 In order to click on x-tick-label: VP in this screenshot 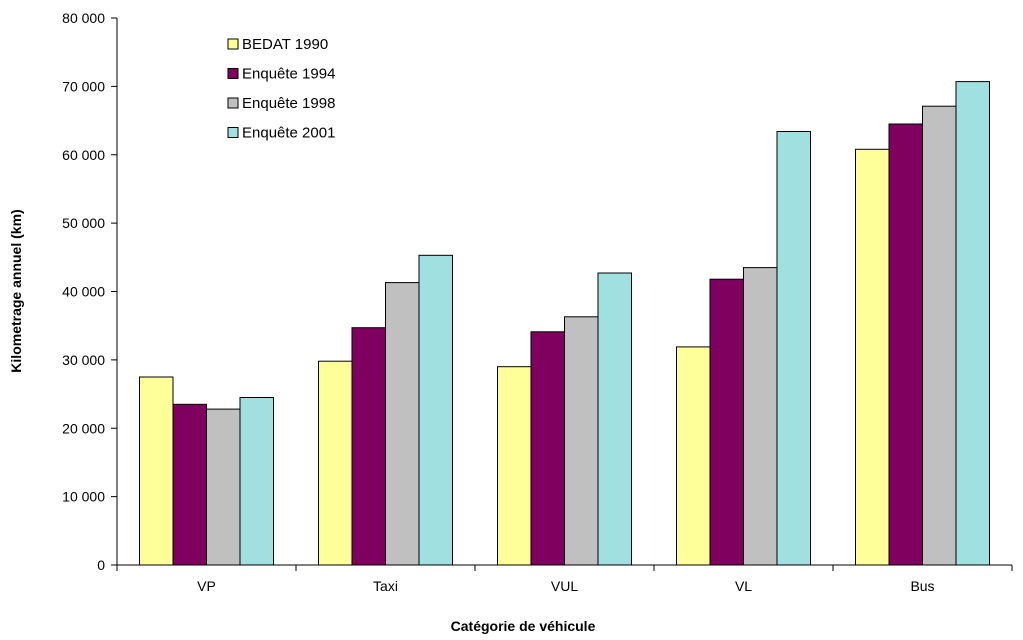, I will do `click(206, 586)`.